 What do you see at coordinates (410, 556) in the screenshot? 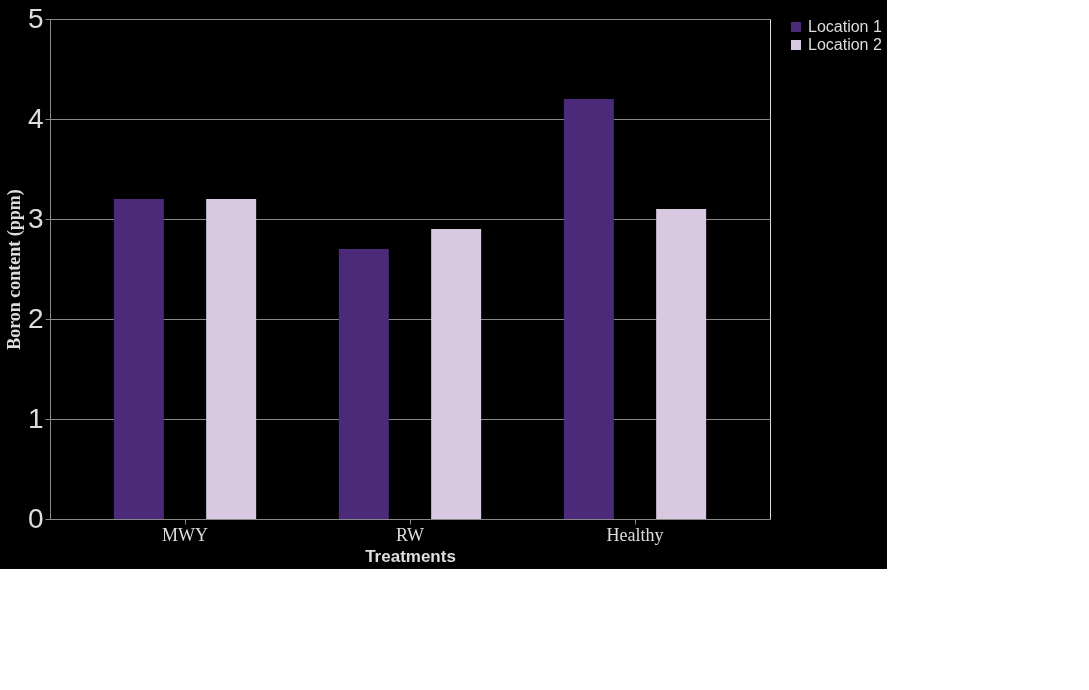
I see `x-axis-title: Treatments` at bounding box center [410, 556].